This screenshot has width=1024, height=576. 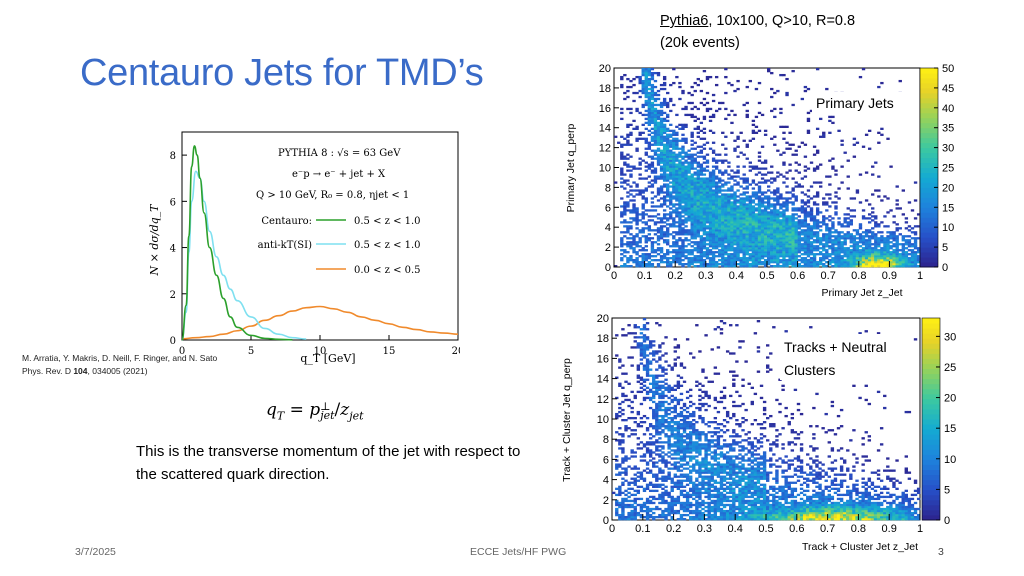 I want to click on generator-link: Pythia6, so click(x=684, y=21).